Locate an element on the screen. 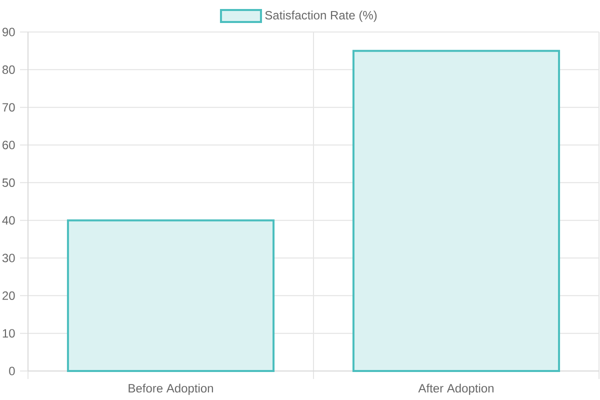  y-tick-label: 0 is located at coordinates (12, 371).